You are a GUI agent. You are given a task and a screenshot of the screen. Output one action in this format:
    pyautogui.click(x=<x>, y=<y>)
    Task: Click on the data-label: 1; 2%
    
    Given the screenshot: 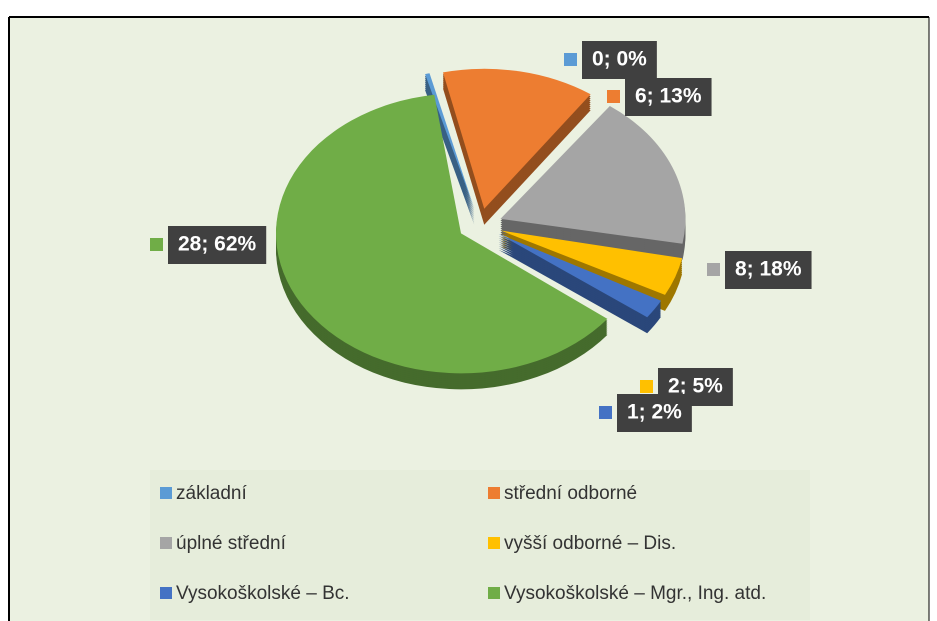 What is the action you would take?
    pyautogui.click(x=654, y=412)
    